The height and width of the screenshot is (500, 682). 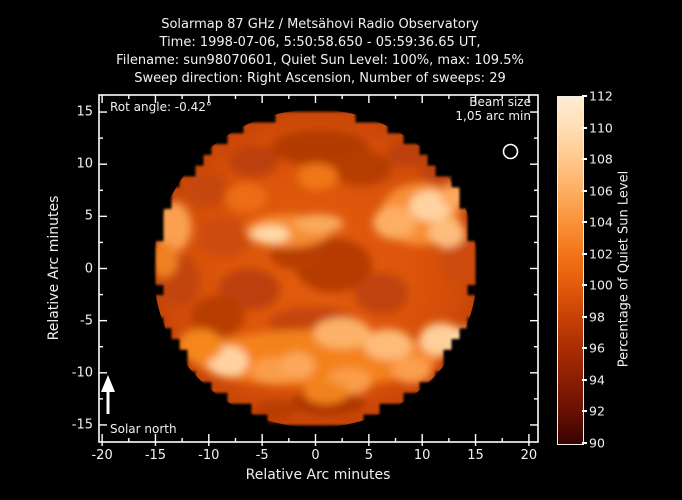 I want to click on x-tick-label: 10, so click(x=422, y=455).